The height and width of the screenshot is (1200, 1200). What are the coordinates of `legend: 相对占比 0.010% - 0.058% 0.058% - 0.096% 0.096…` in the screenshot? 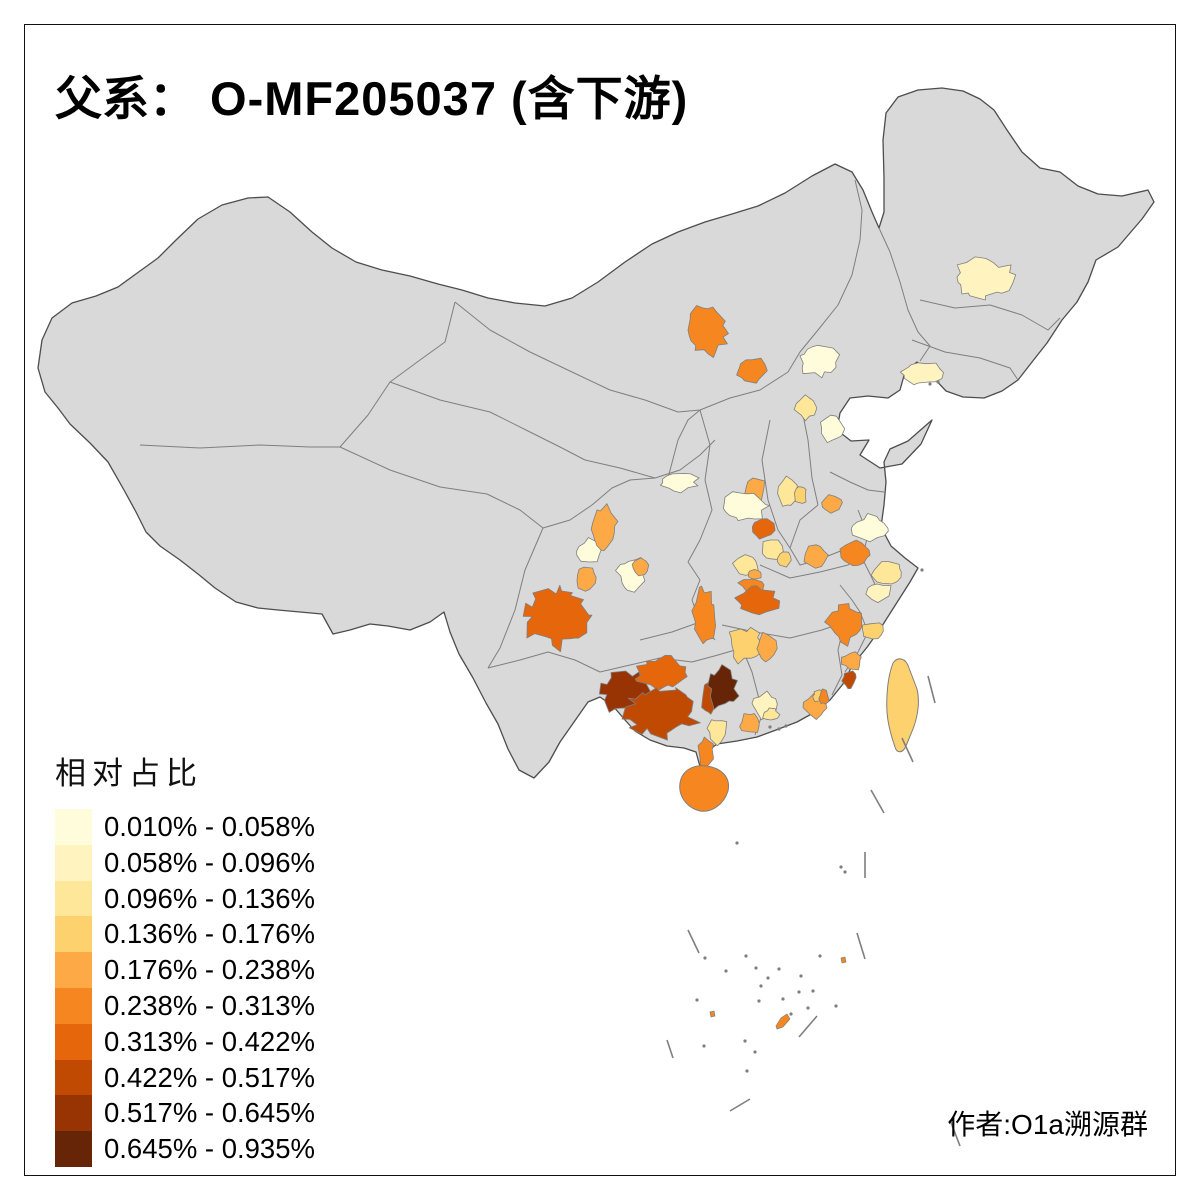 It's located at (185, 957).